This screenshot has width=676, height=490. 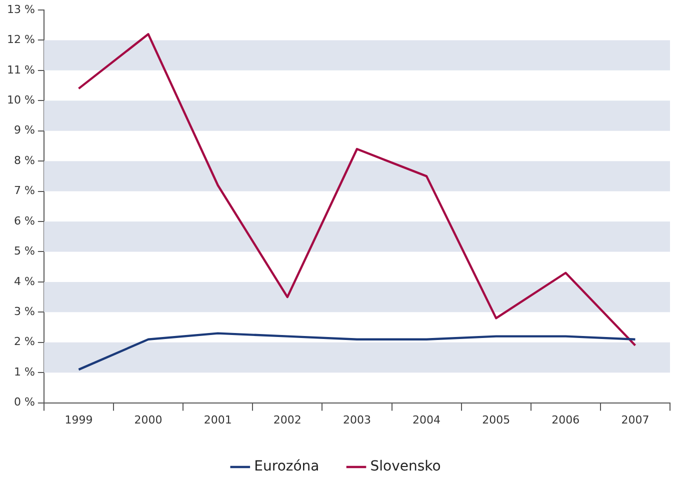 What do you see at coordinates (566, 419) in the screenshot?
I see `x-tick-label: 2006` at bounding box center [566, 419].